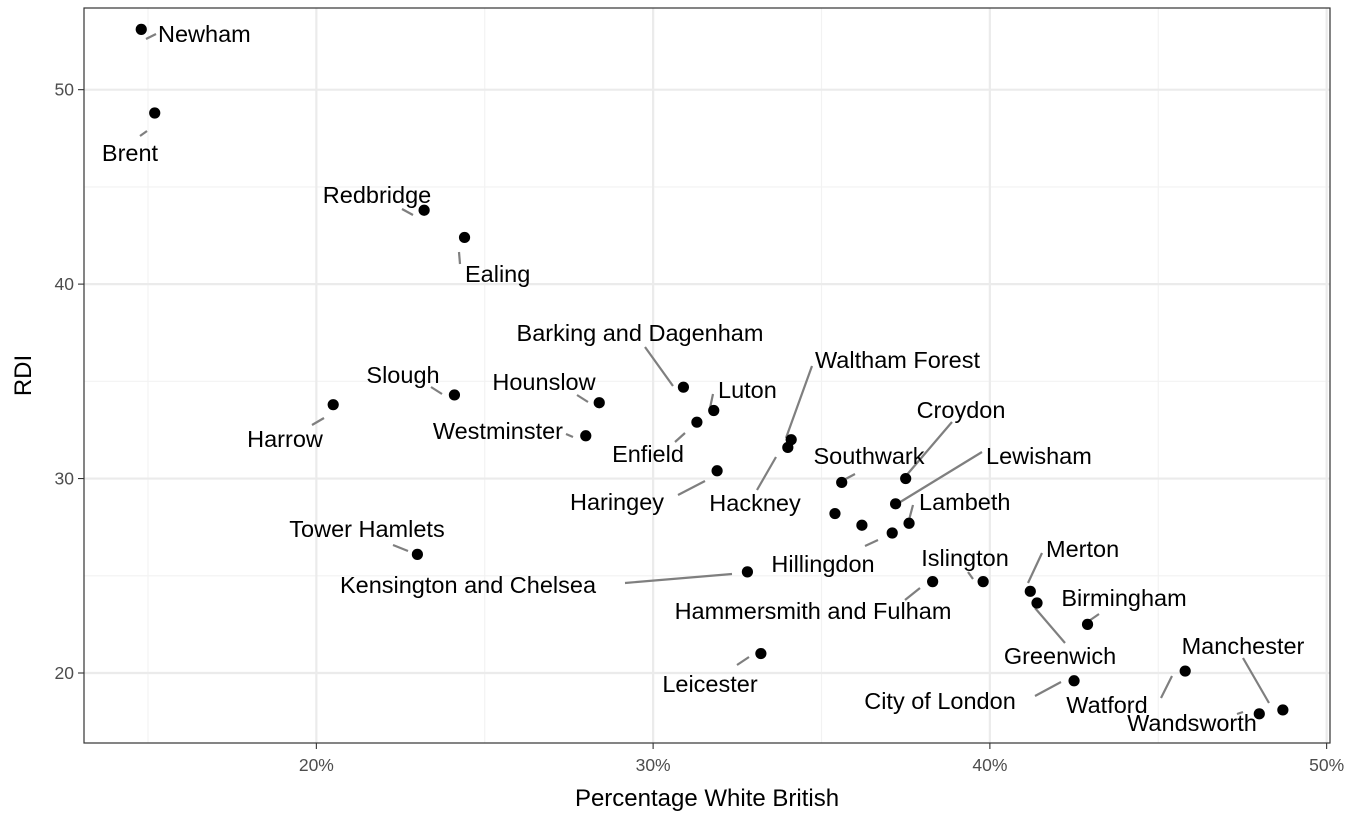  Describe the element at coordinates (911, 512) in the screenshot. I see `leader-line-lambeth` at that location.